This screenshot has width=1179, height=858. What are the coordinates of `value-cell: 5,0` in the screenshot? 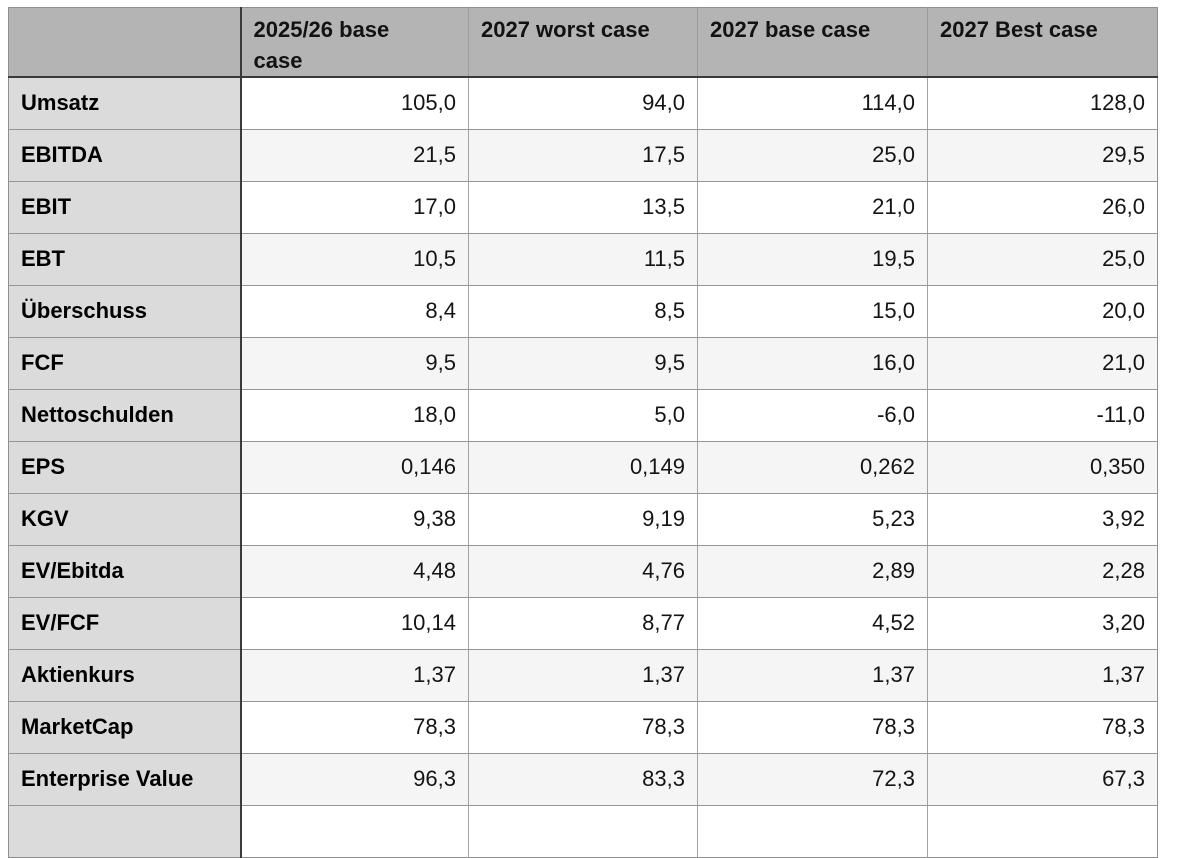 It's located at (583, 415).